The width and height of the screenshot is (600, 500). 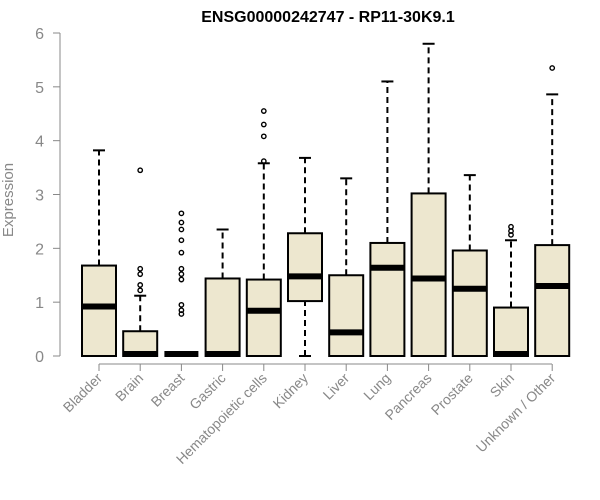 What do you see at coordinates (39, 196) in the screenshot?
I see `y-tick-label: 3` at bounding box center [39, 196].